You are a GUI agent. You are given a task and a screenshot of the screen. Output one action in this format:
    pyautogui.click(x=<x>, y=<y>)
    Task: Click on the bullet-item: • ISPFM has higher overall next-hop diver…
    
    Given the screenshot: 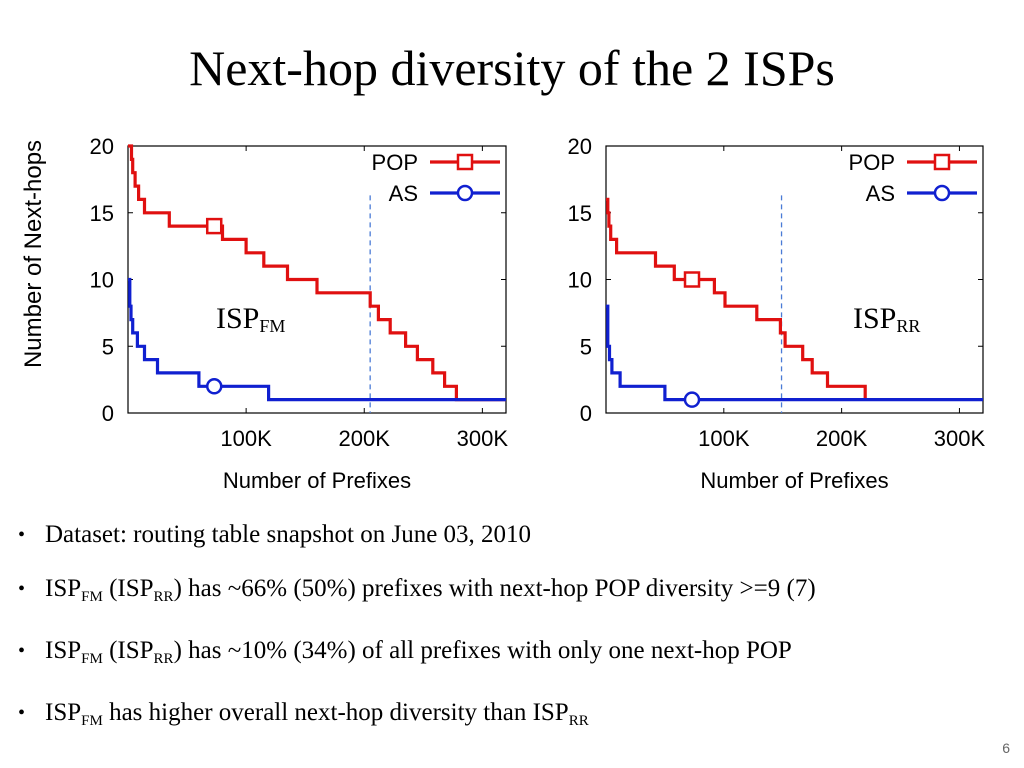 What is the action you would take?
    pyautogui.click(x=521, y=717)
    